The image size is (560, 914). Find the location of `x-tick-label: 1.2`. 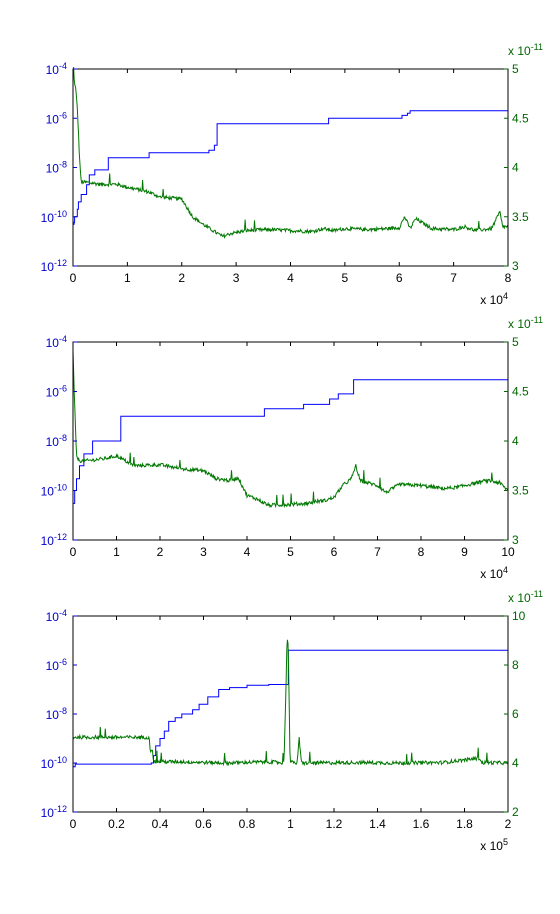

x-tick-label: 1.2 is located at coordinates (334, 824).